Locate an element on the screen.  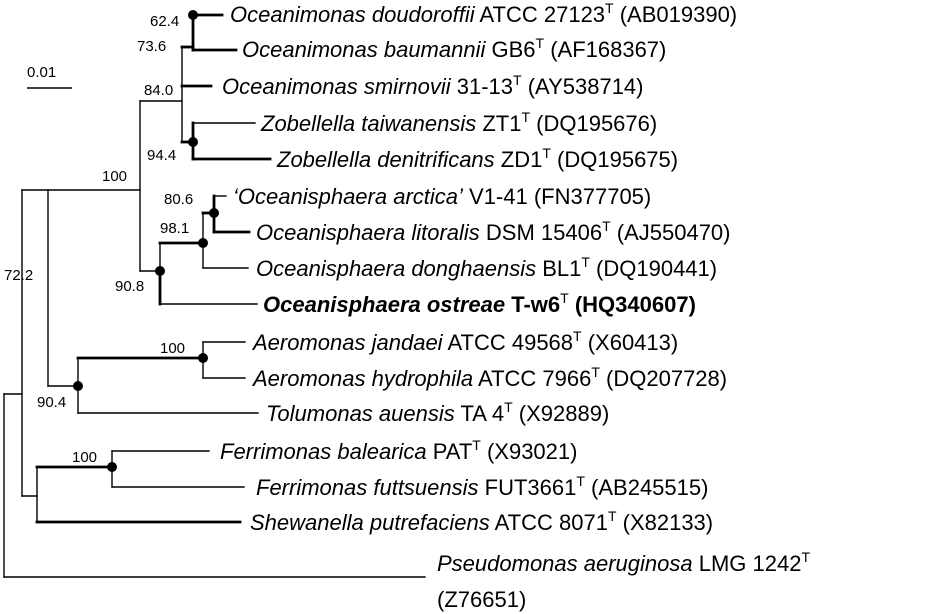
bootstrap-value: 90.8 is located at coordinates (129, 286).